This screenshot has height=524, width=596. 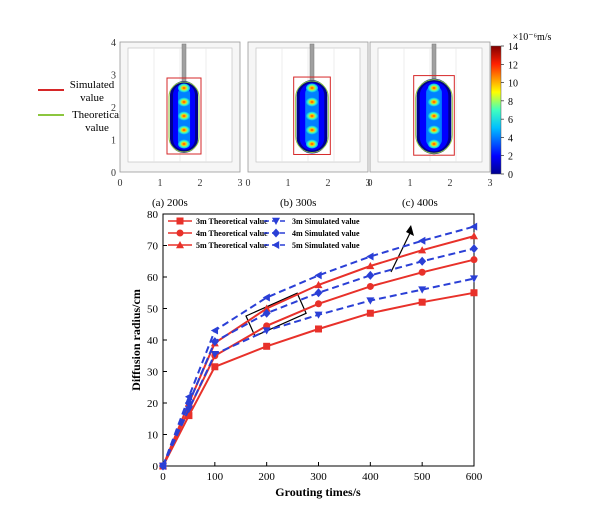 I want to click on zoom-arrow-head, so click(x=410, y=230).